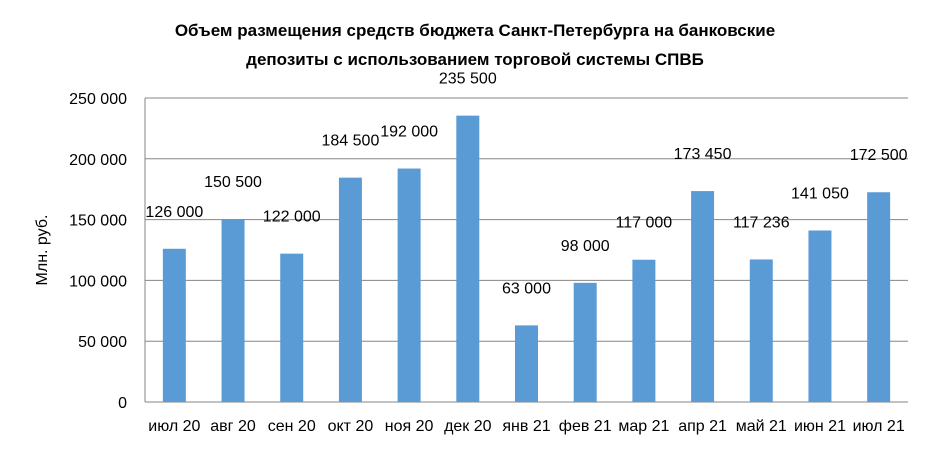  Describe the element at coordinates (702, 426) in the screenshot. I see `x-tick-label: апр 21` at that location.